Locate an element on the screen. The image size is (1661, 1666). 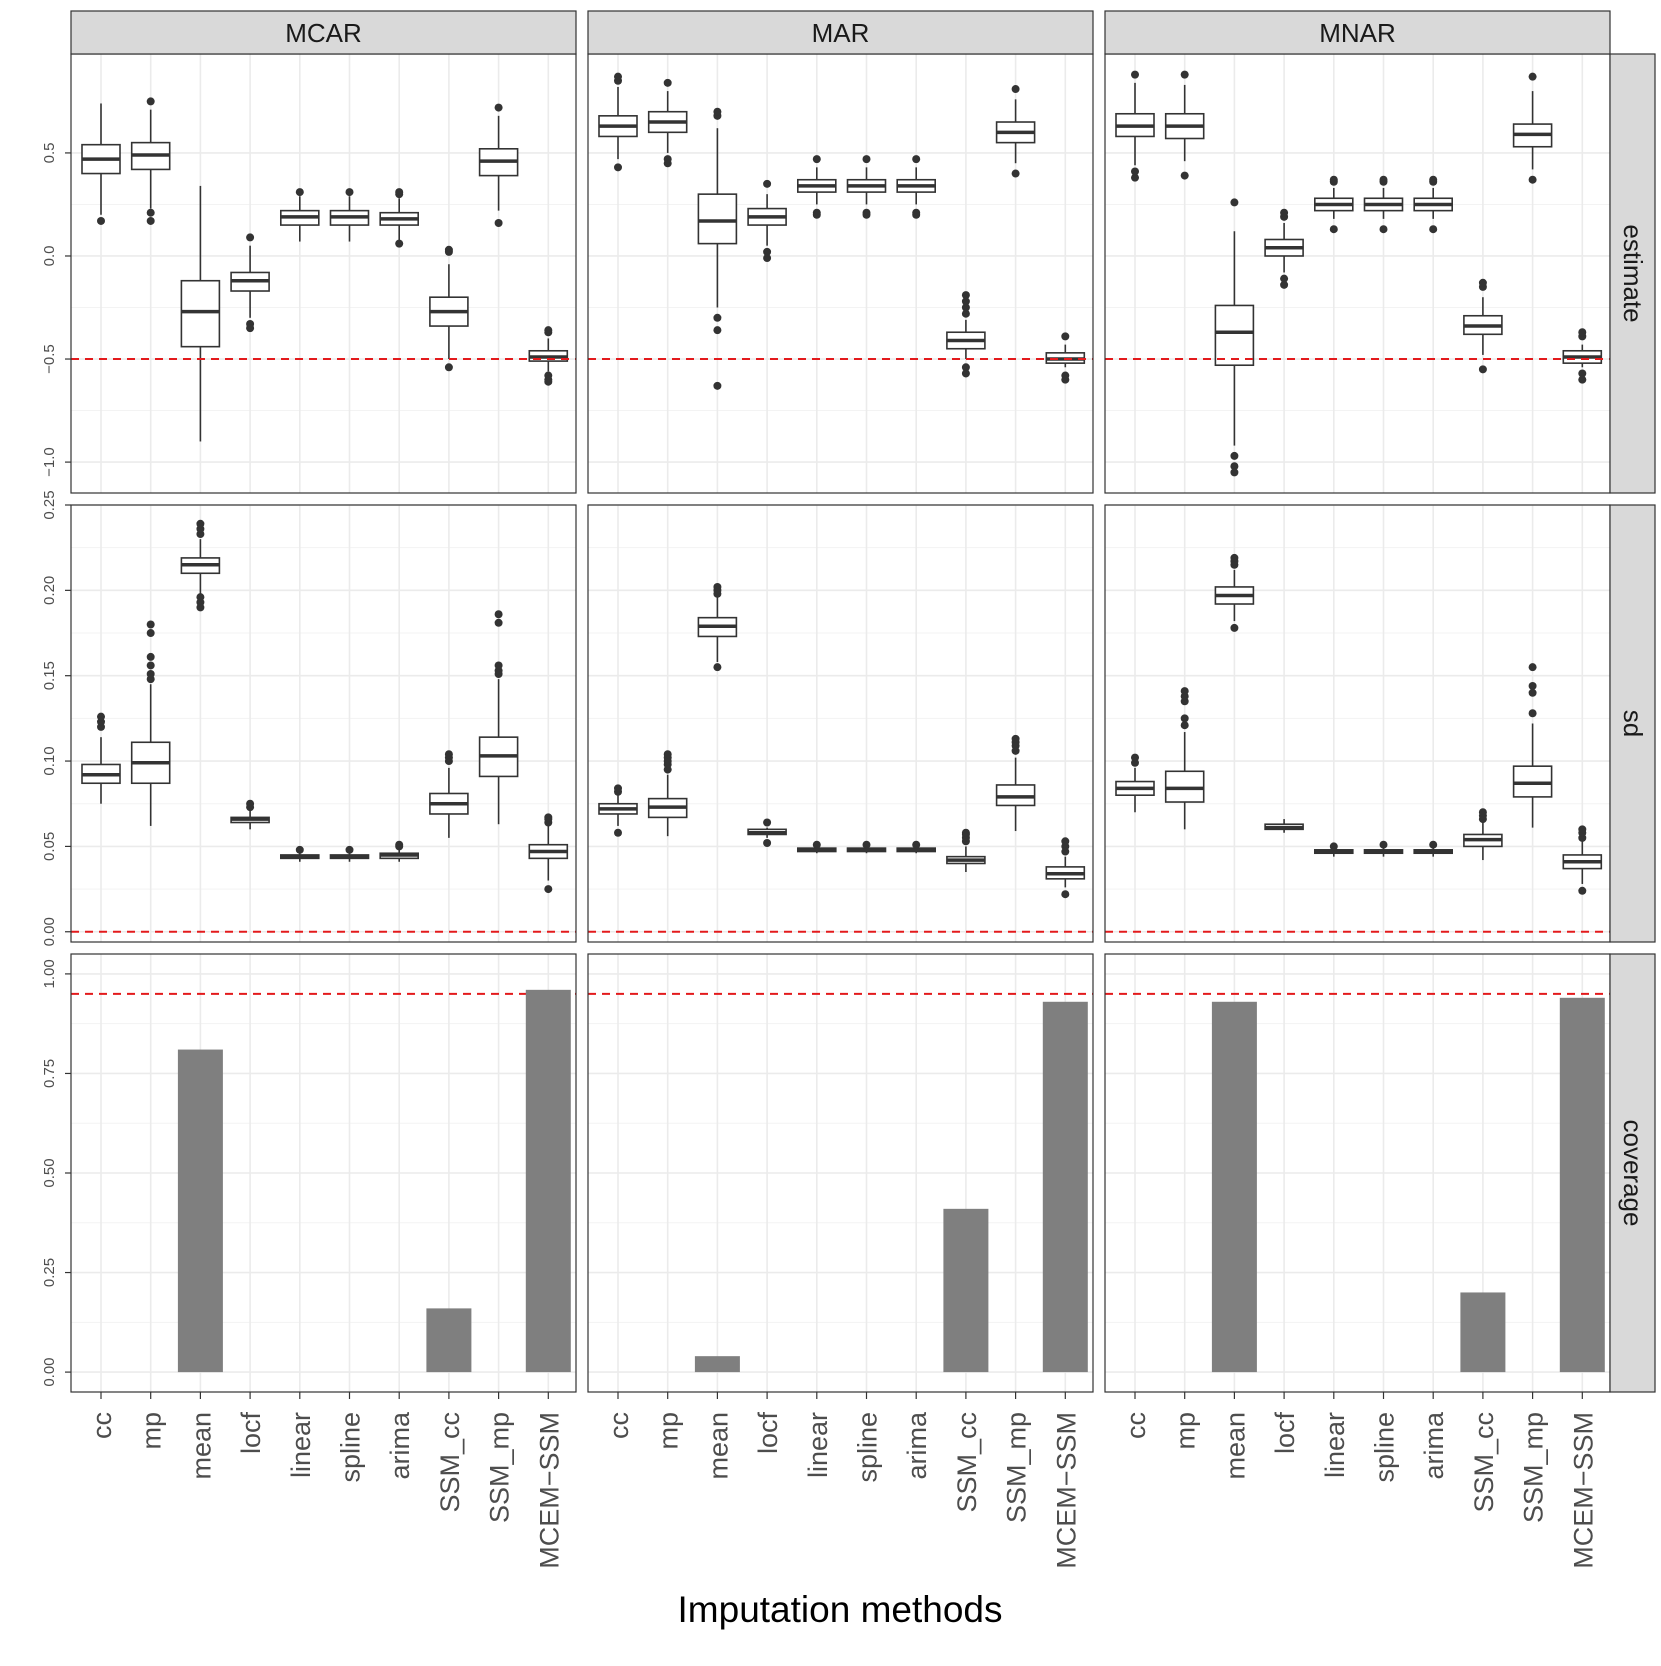
box-body is located at coordinates (200, 313).